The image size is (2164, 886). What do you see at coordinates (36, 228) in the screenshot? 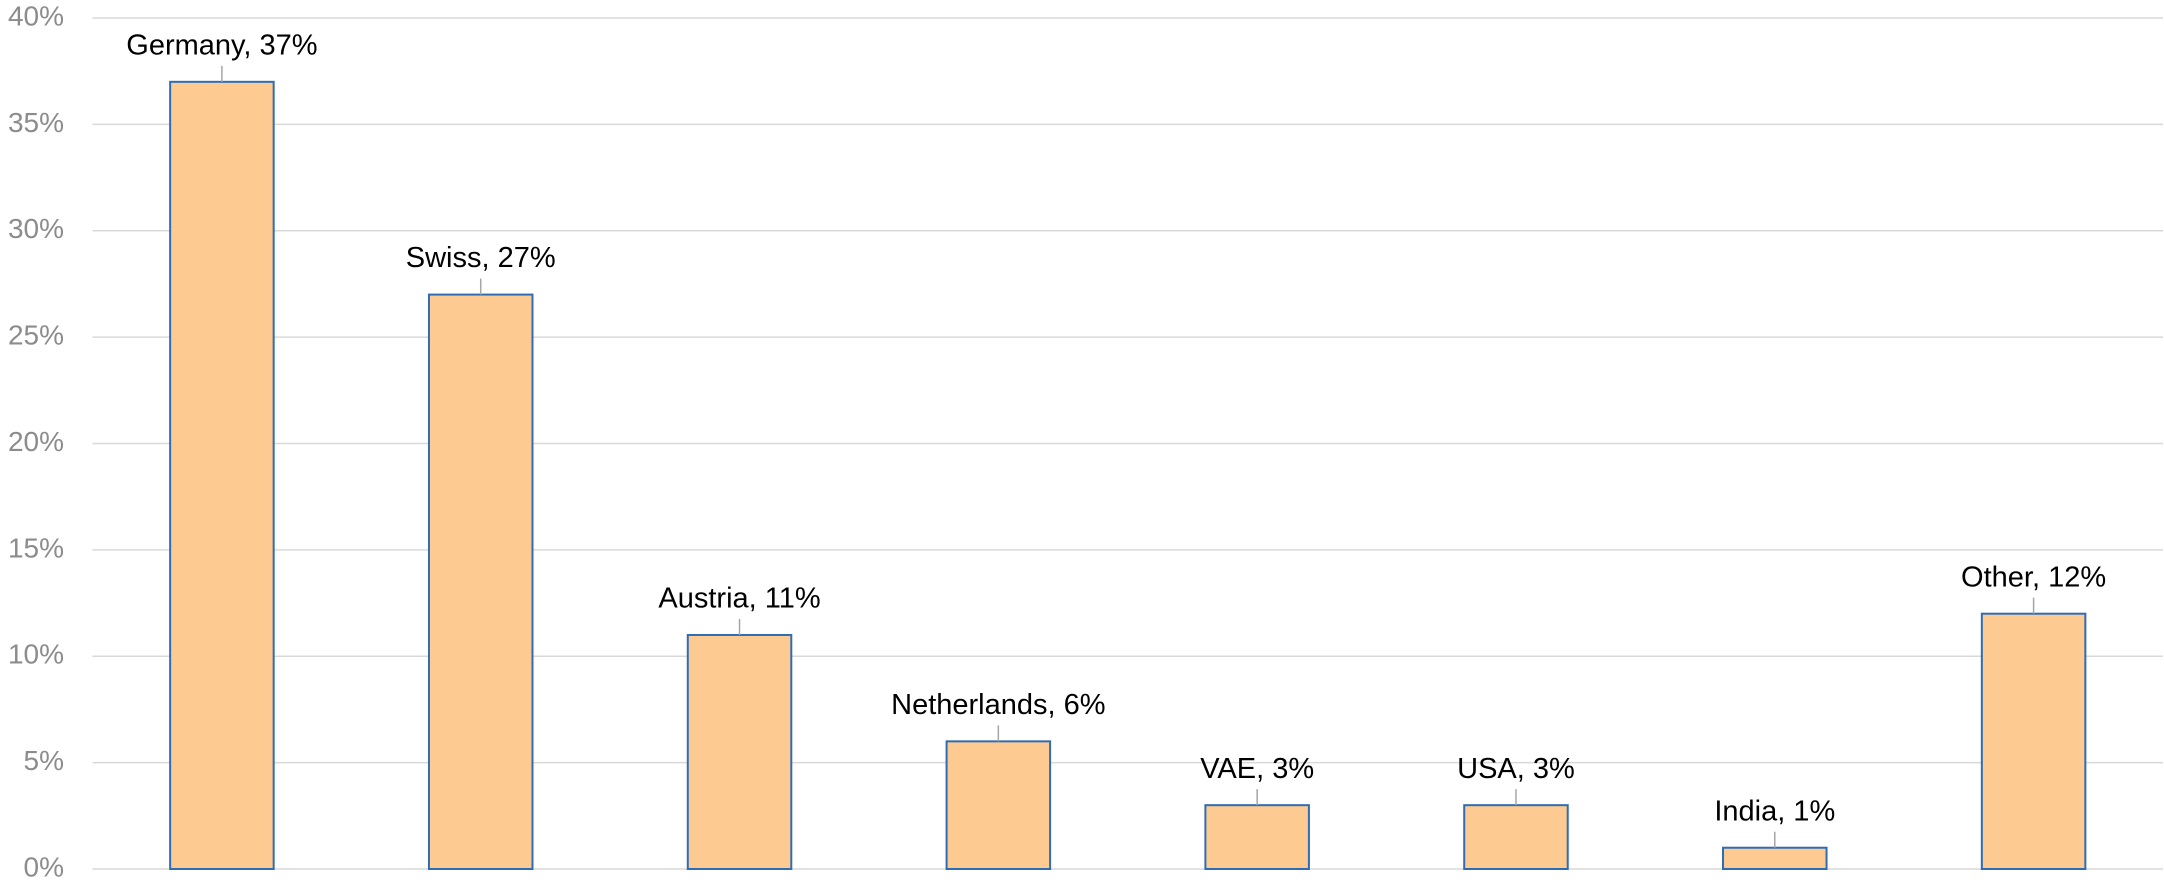
I see `y-tick-label: 30%` at bounding box center [36, 228].